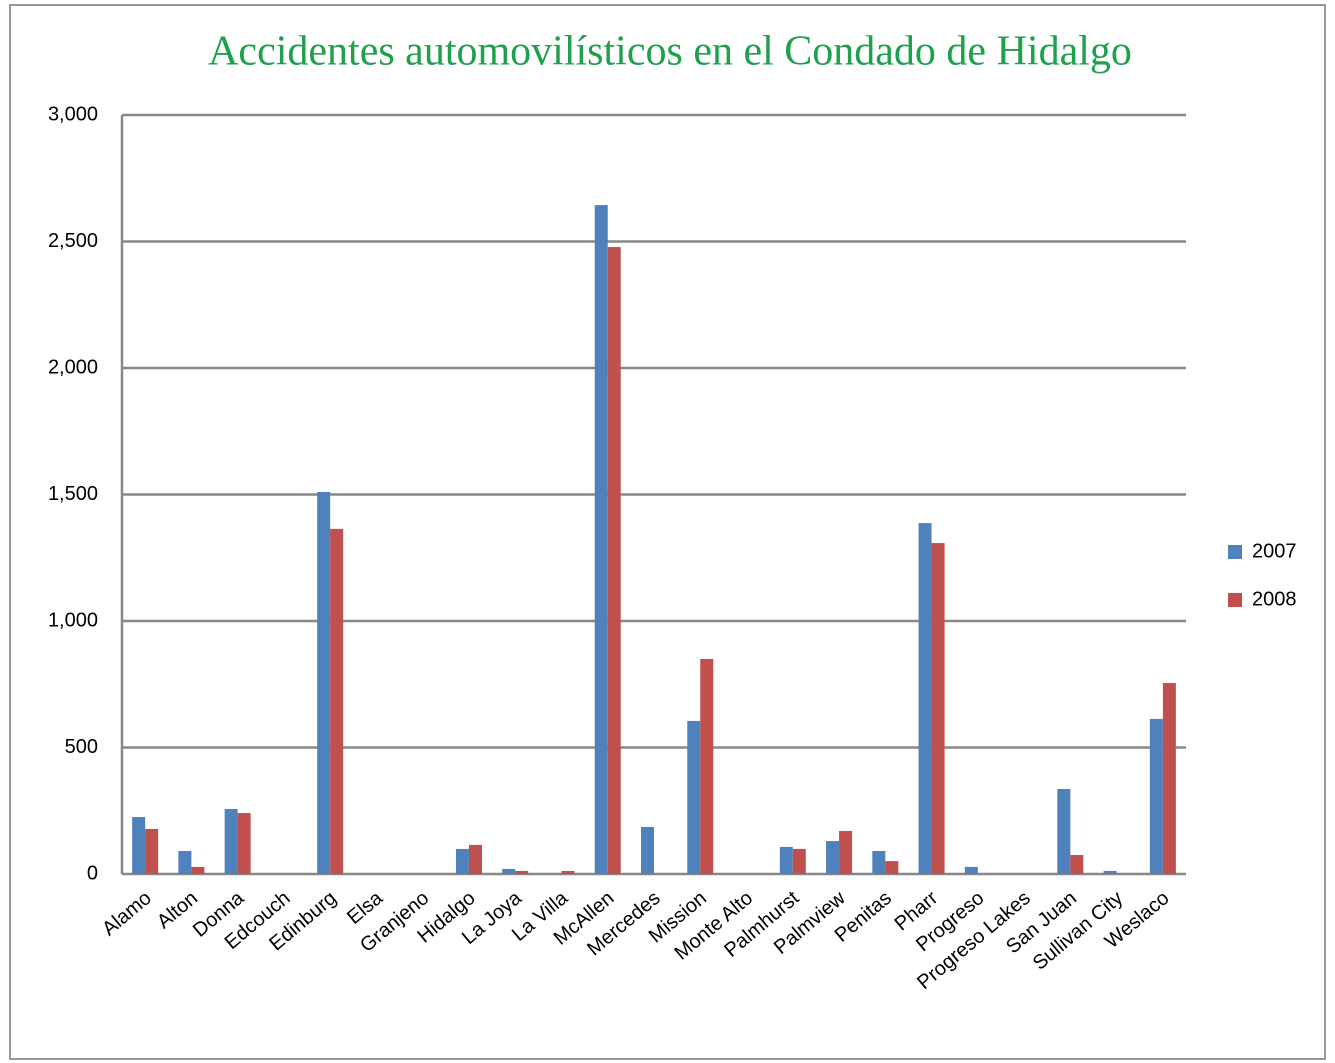  Describe the element at coordinates (73, 241) in the screenshot. I see `y-tick-label: 2,500` at that location.